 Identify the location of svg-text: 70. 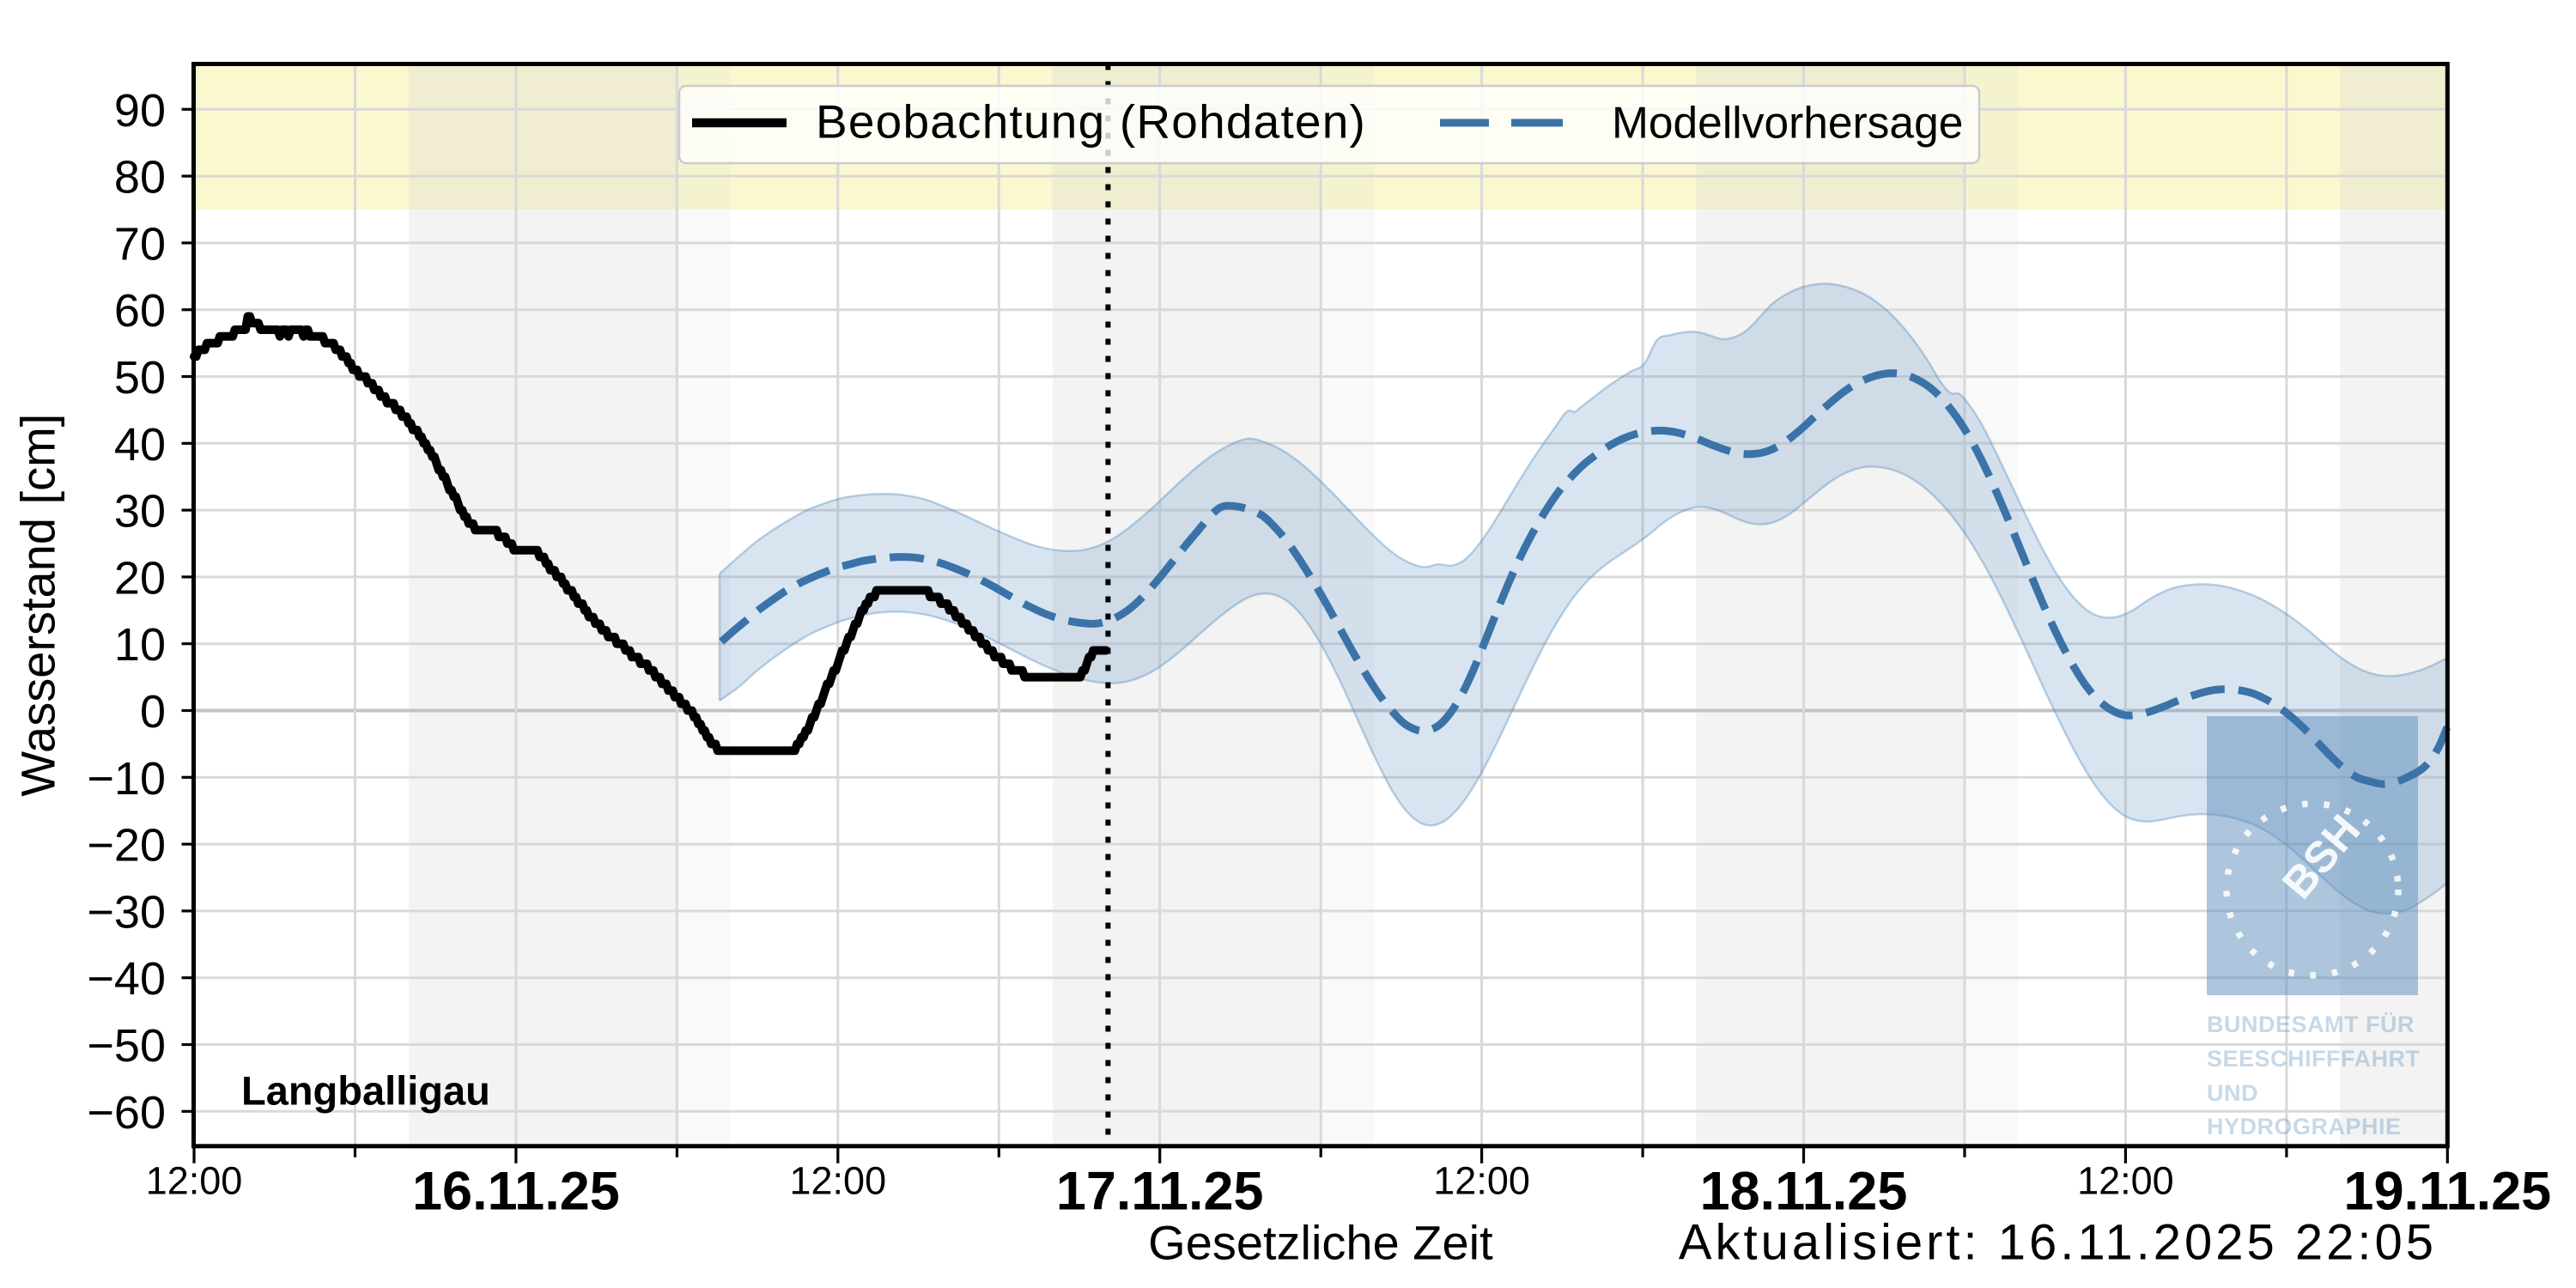
(140, 244).